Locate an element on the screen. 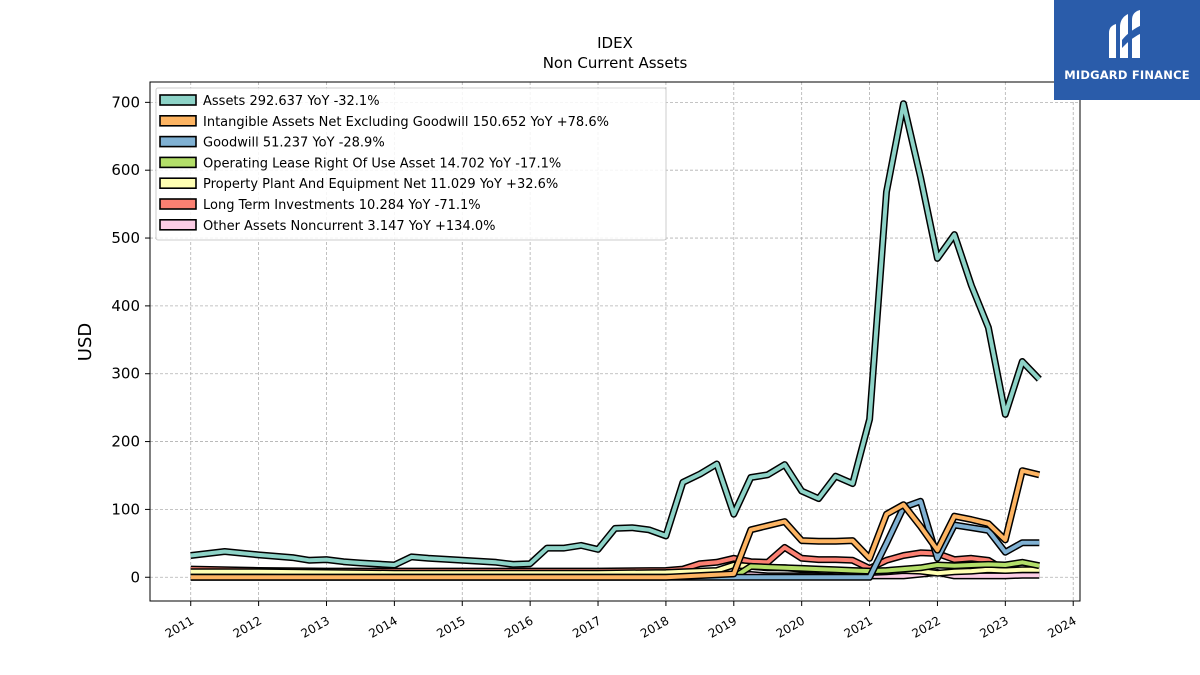  series-line-intangible-assets-net-excluding-goodwill is located at coordinates (615, 524).